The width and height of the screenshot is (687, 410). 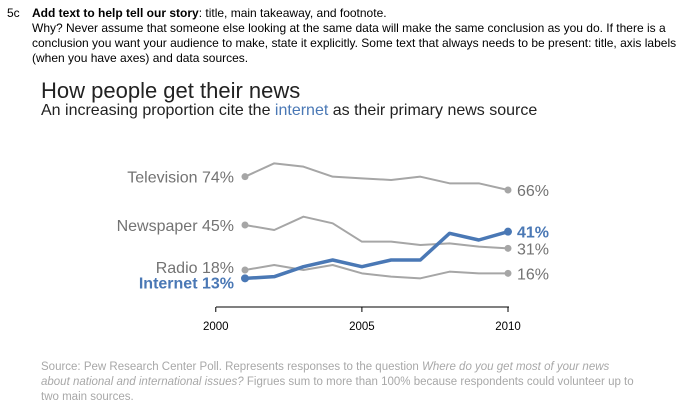 I want to click on internet-start-label: Internet 13%, so click(x=186, y=283).